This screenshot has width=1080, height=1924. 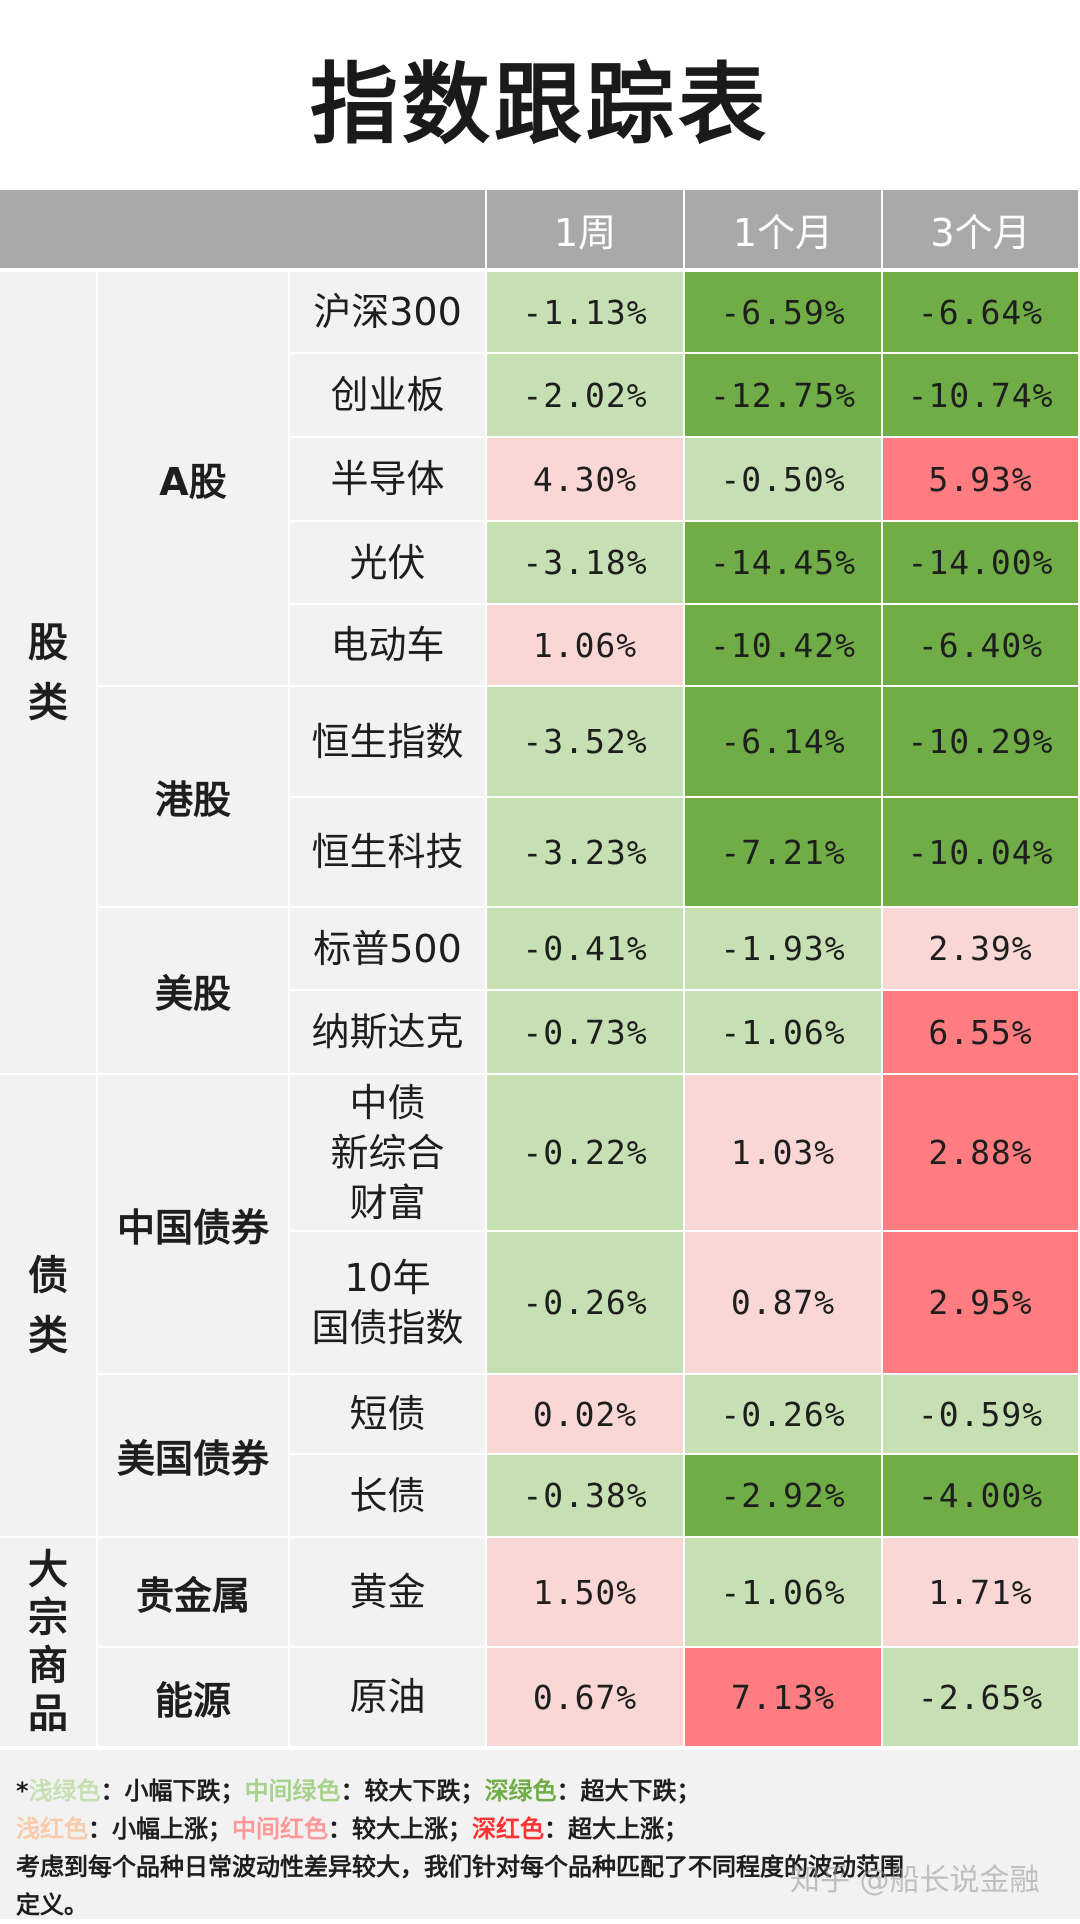 What do you see at coordinates (292, 1791) in the screenshot?
I see `legend-medium-green: 中间绿色` at bounding box center [292, 1791].